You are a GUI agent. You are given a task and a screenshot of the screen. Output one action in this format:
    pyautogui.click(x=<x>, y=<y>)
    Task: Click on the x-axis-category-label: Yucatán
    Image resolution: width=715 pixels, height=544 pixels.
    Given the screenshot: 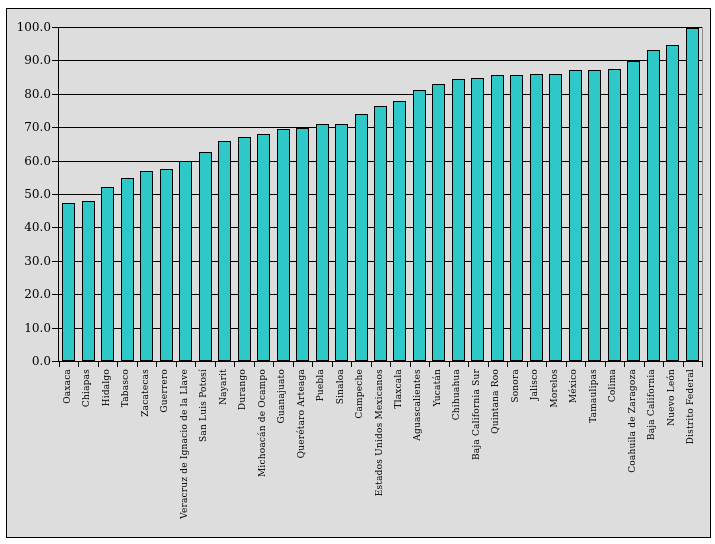 What is the action you would take?
    pyautogui.click(x=438, y=388)
    